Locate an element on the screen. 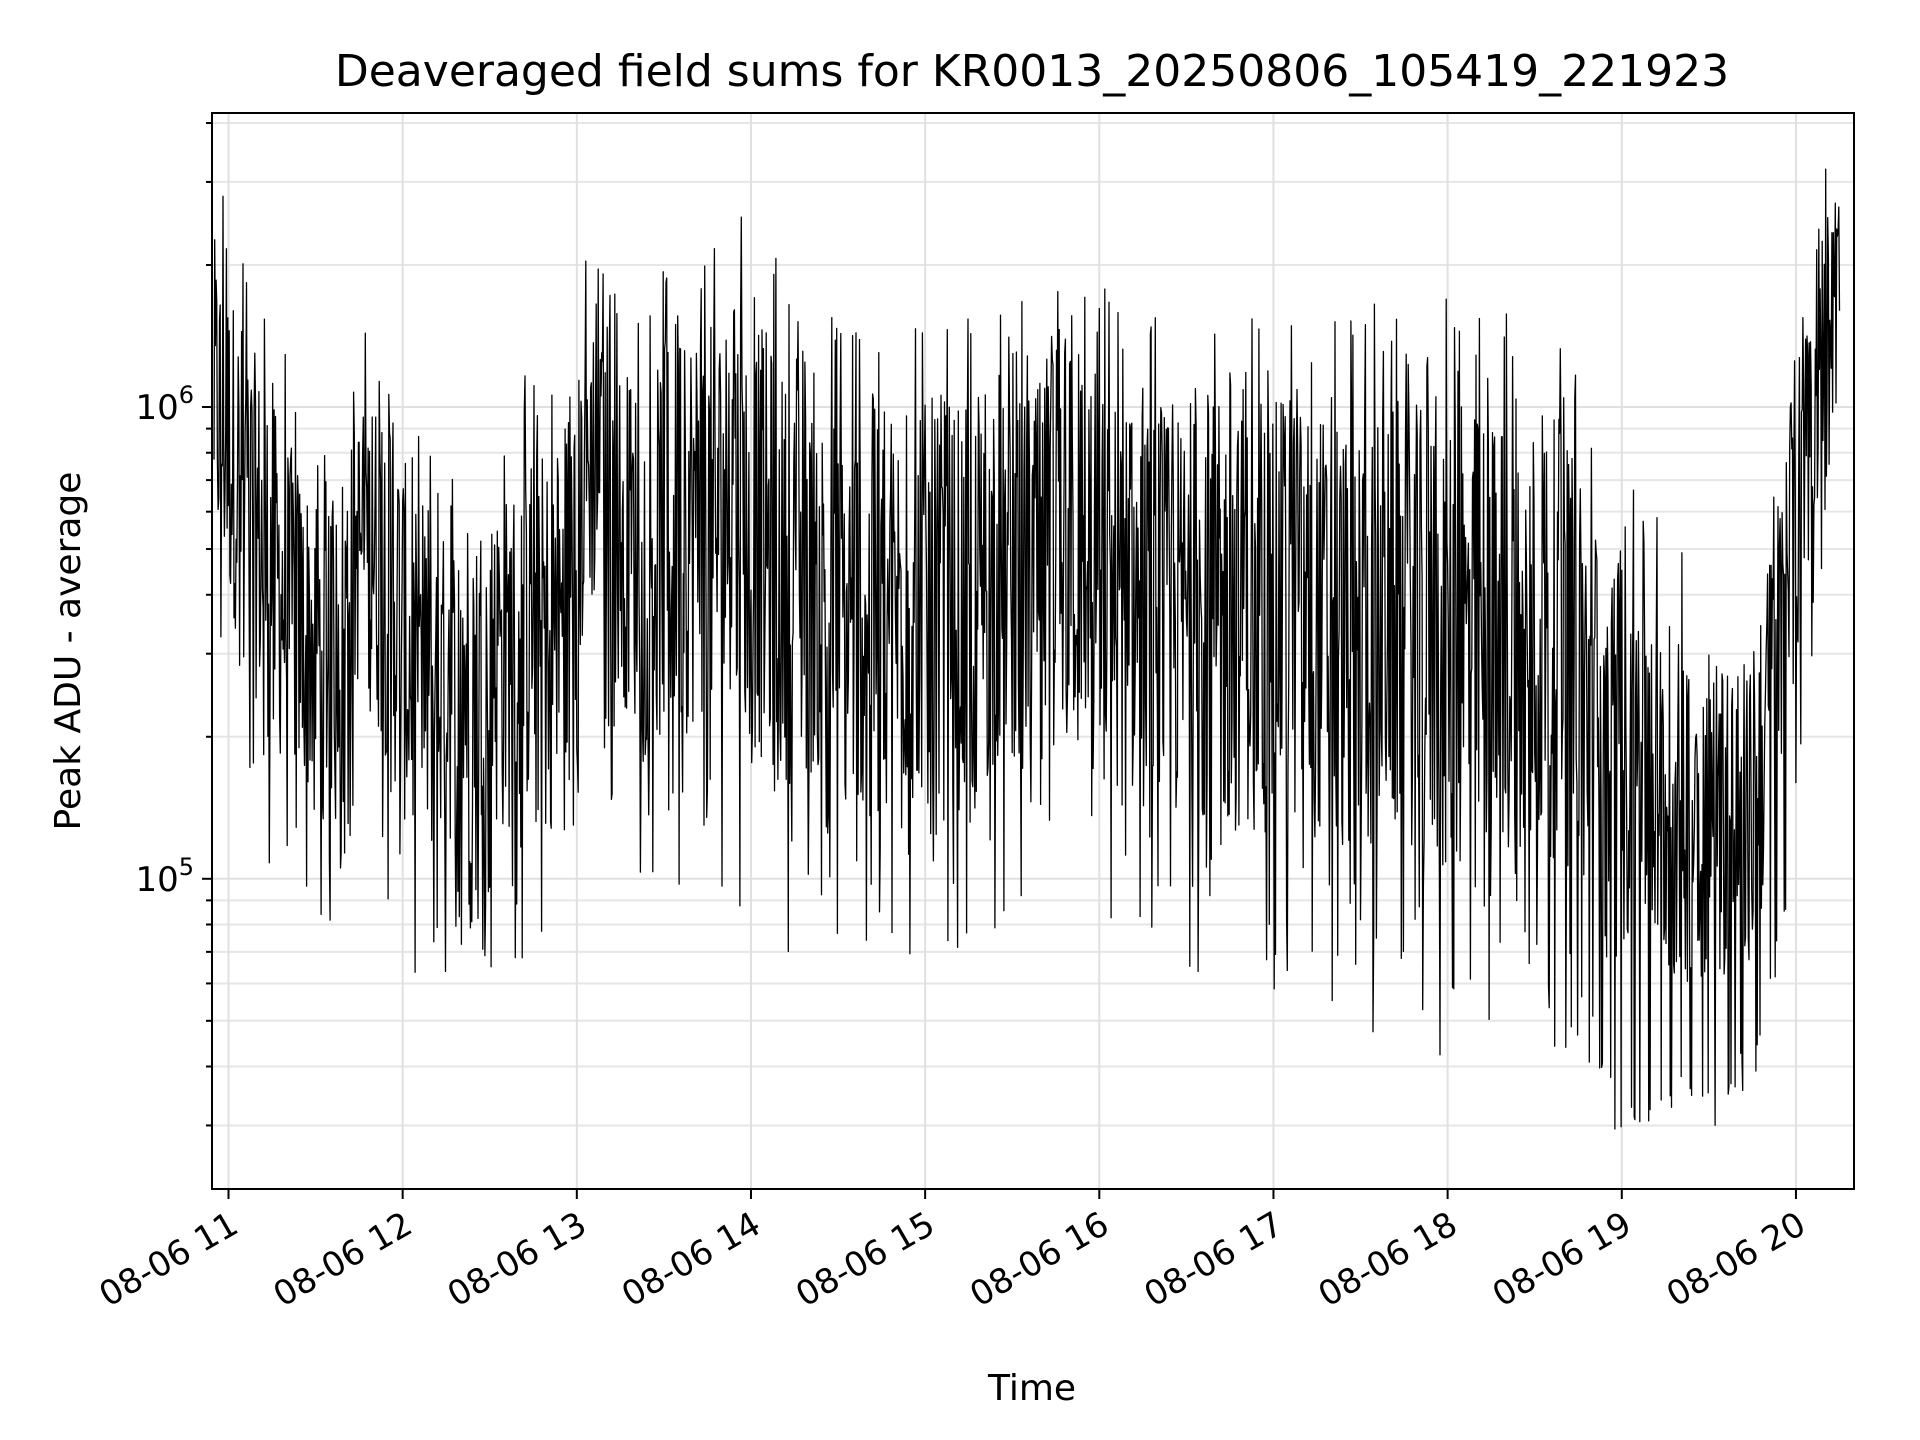  x-tick-label: 08-06 11 is located at coordinates (169, 1259).